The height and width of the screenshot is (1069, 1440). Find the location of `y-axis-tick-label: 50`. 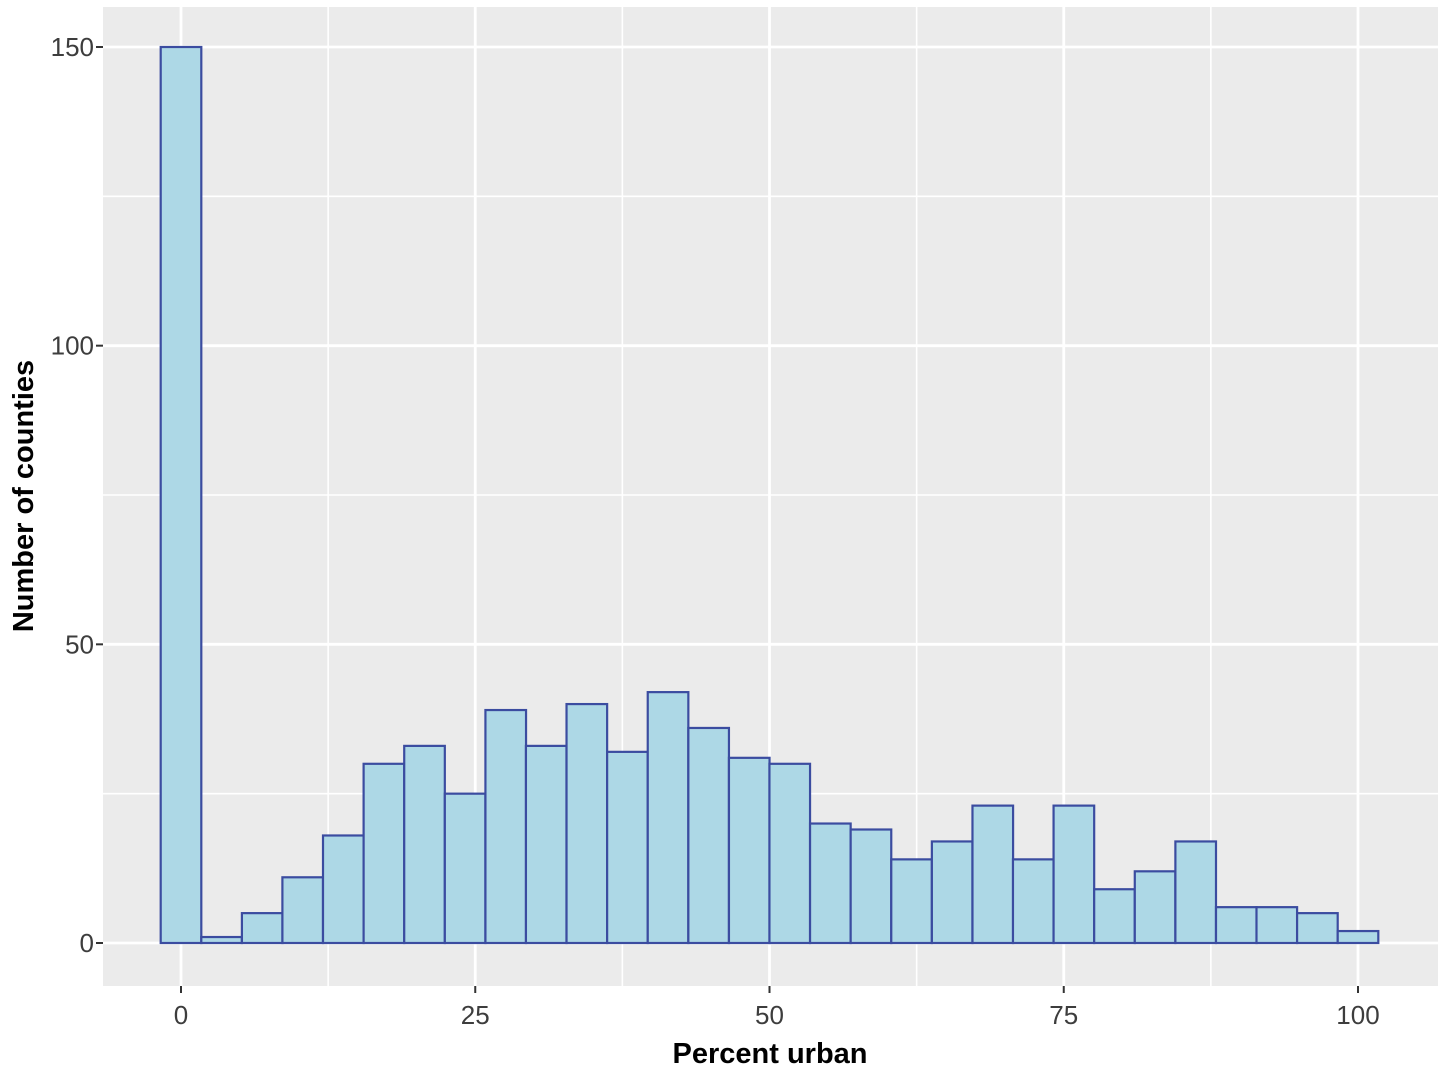

y-axis-tick-label: 50 is located at coordinates (79, 644).